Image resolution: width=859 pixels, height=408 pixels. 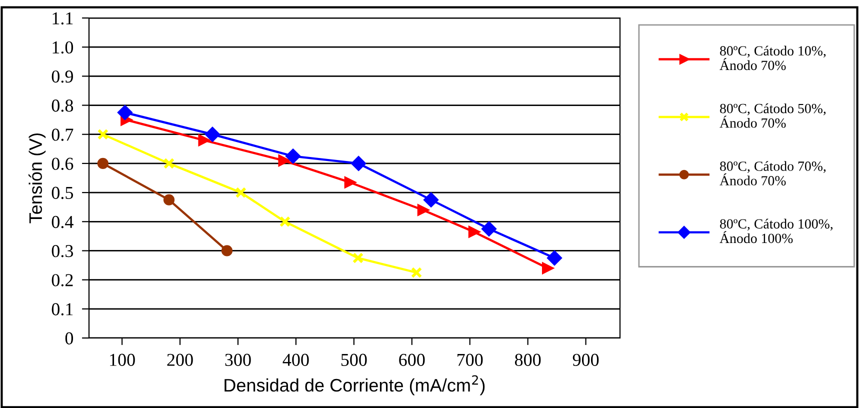 I want to click on x-tick-label: 900, so click(x=585, y=360).